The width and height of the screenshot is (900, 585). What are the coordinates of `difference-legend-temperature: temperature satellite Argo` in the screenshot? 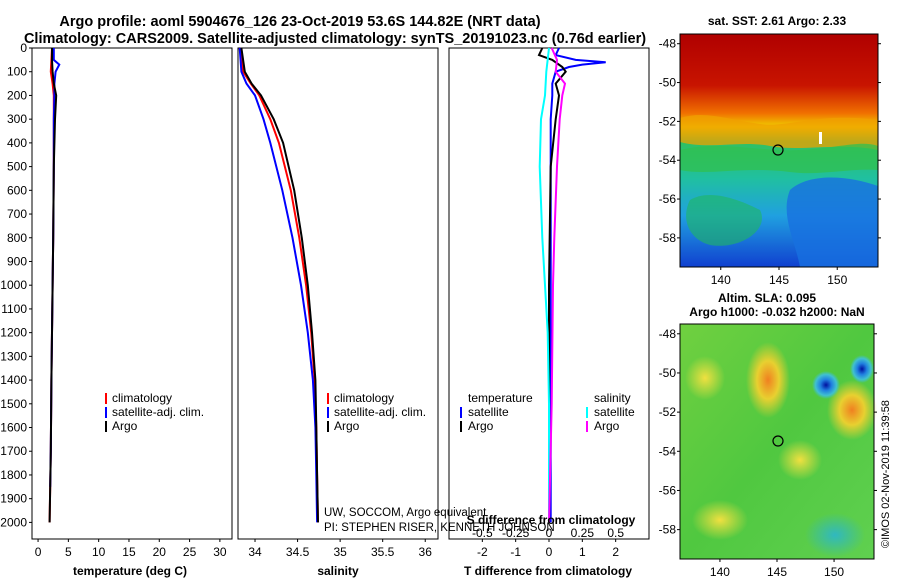 It's located at (496, 412).